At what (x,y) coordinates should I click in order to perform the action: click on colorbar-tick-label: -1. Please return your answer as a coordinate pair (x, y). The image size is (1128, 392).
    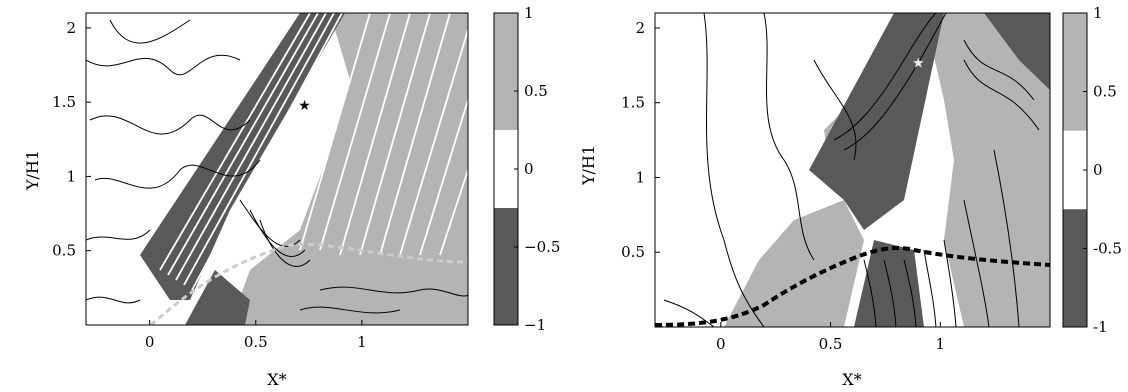
    Looking at the image, I should click on (1100, 327).